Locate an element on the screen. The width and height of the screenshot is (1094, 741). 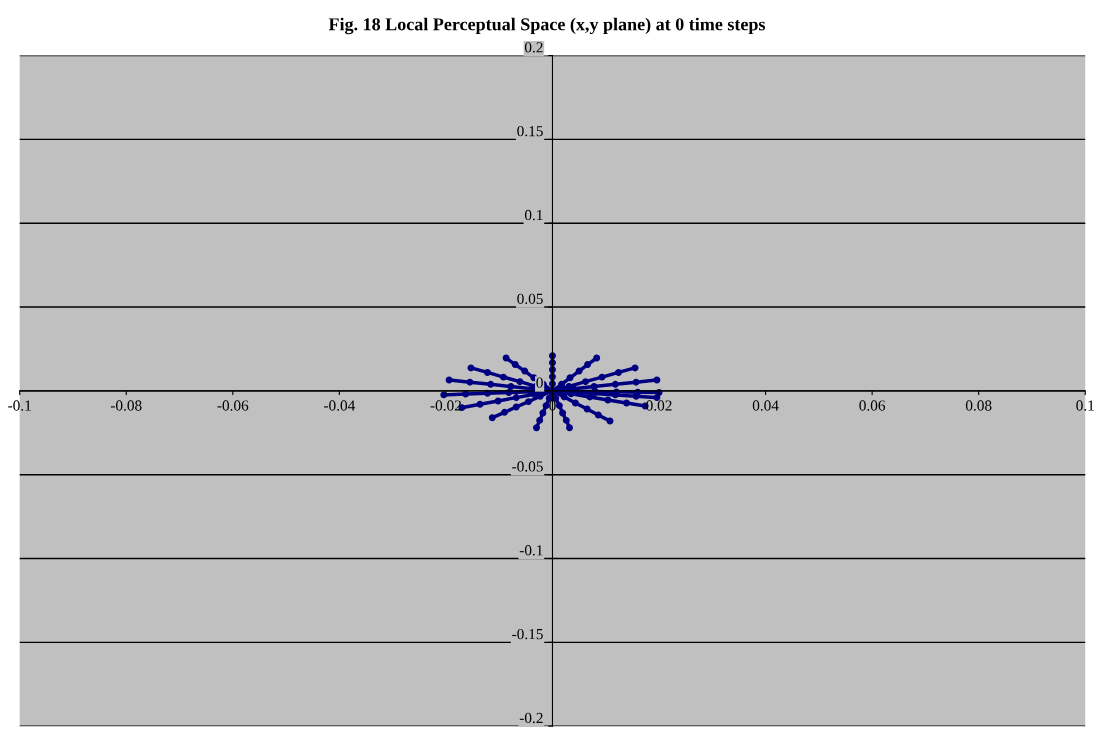
y-tick-label: -0.1 is located at coordinates (531, 550).